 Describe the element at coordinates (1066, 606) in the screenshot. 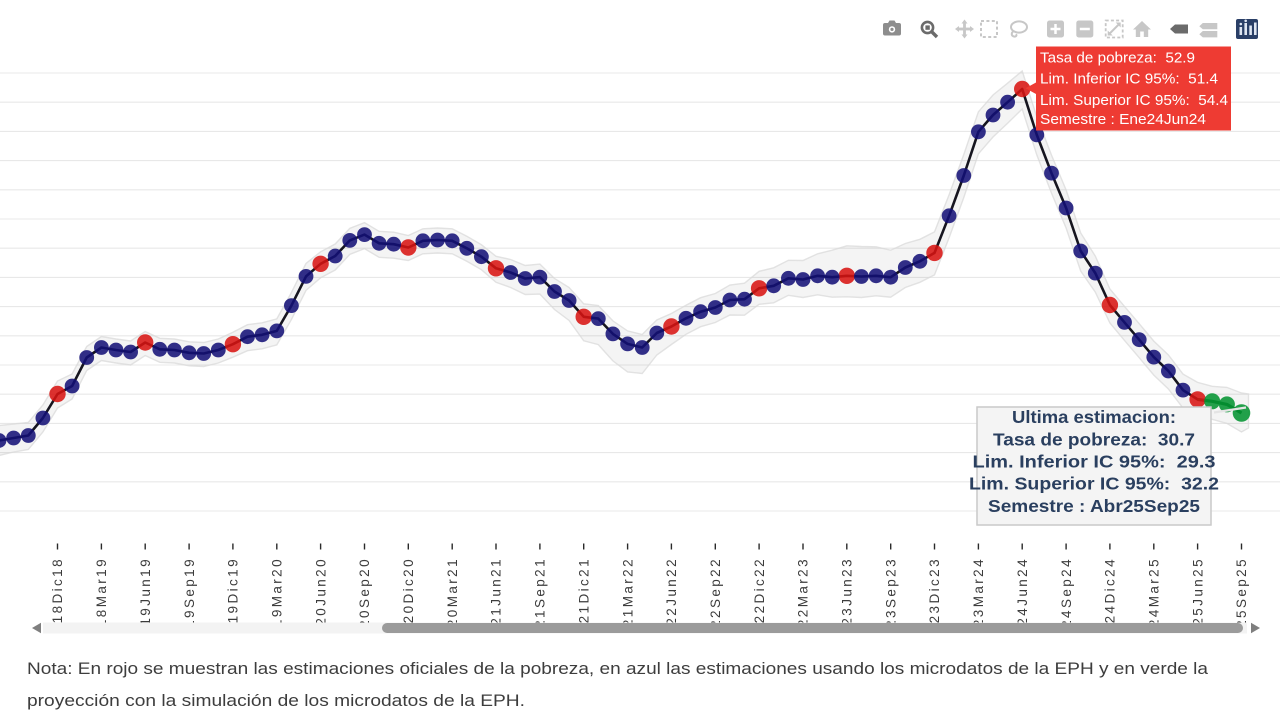

I see `svg-text: Abr24Sep24` at that location.